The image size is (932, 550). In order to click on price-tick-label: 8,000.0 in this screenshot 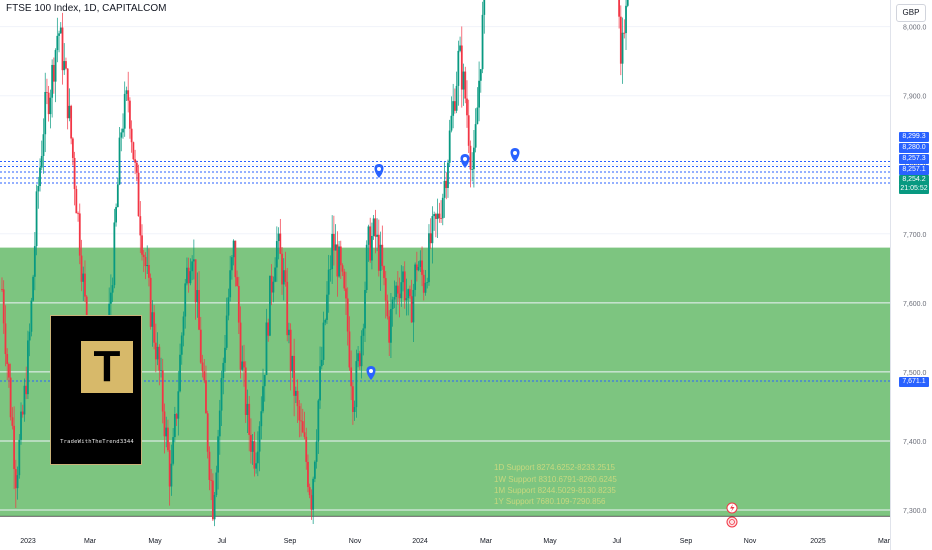, I will do `click(914, 28)`.